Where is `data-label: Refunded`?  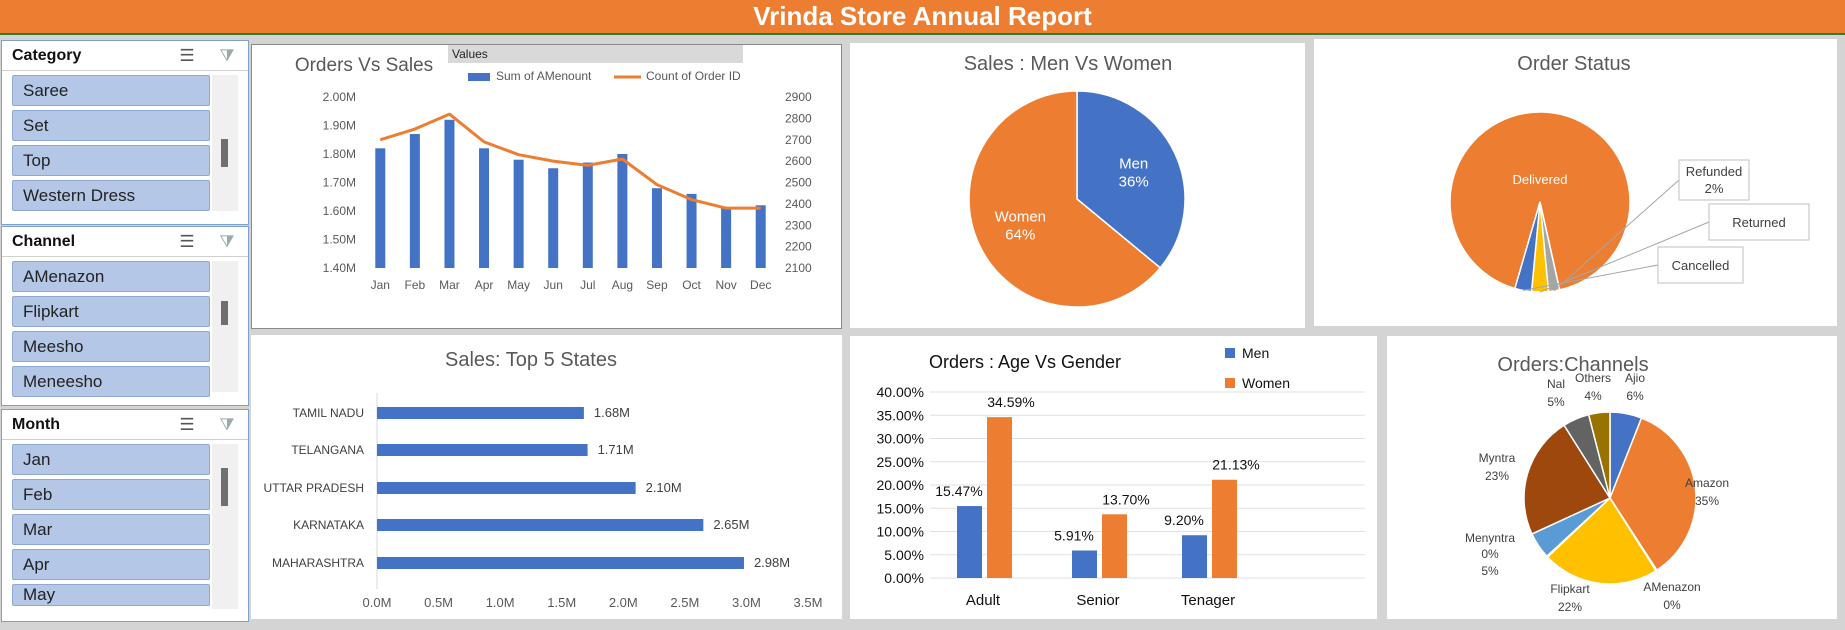 data-label: Refunded is located at coordinates (1714, 171).